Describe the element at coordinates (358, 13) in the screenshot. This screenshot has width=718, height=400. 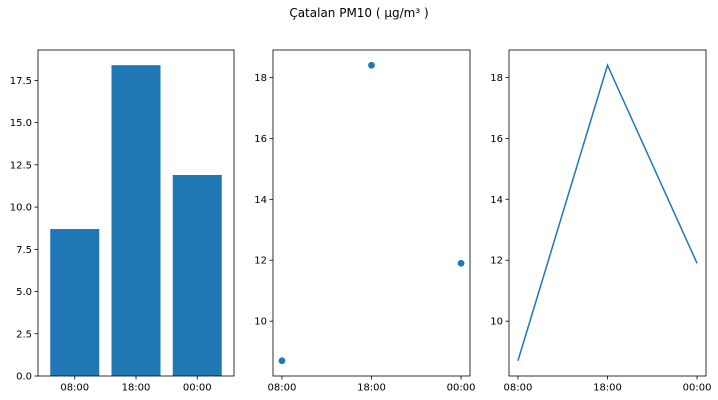
I see `figure-title: Çatalan PM10 ( µg/m³ )` at that location.